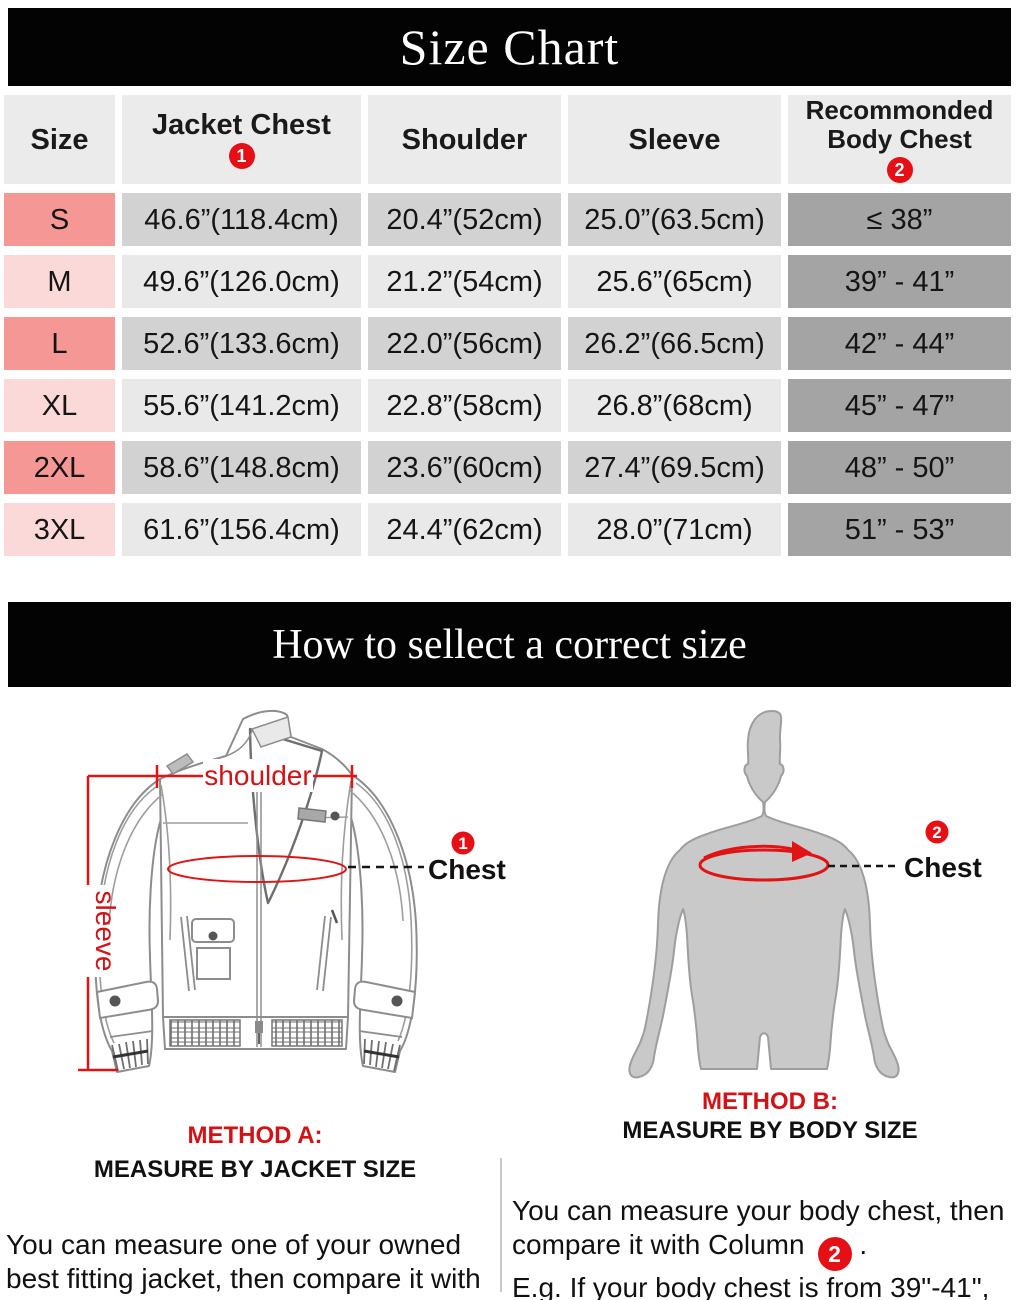 The image size is (1019, 1300). I want to click on table-row-size: S, so click(59, 219).